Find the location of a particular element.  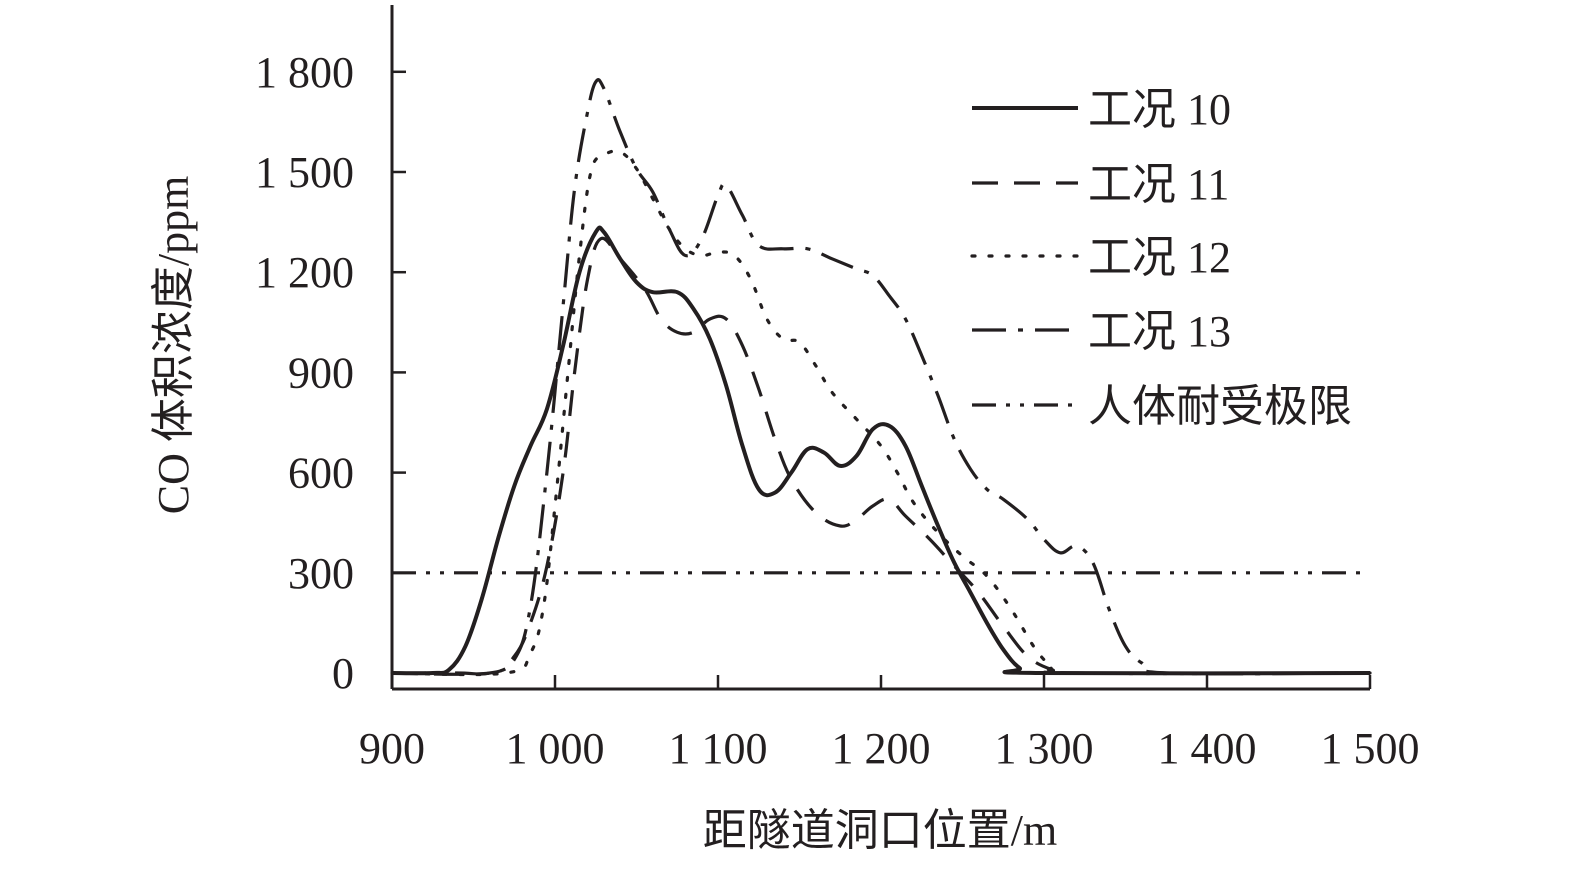

x-tick-label: 1 200 is located at coordinates (881, 748).